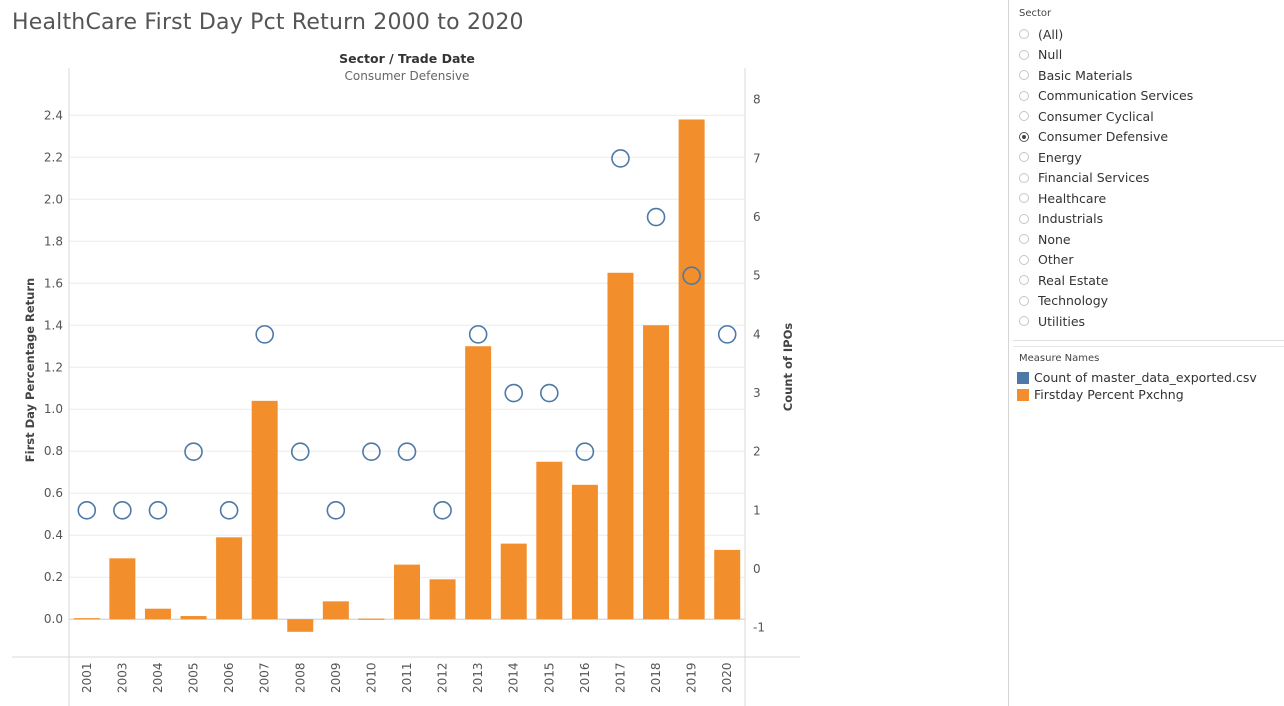 The height and width of the screenshot is (706, 1284). I want to click on y2-tick-label: 5, so click(757, 276).